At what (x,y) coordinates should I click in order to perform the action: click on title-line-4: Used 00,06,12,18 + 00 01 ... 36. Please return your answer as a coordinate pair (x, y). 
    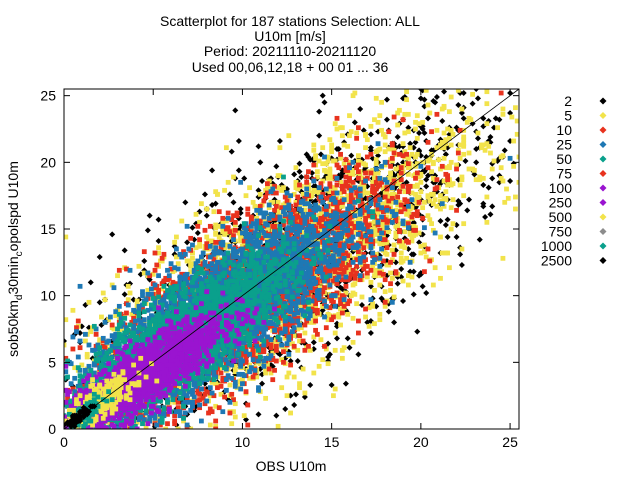
    Looking at the image, I should click on (290, 67).